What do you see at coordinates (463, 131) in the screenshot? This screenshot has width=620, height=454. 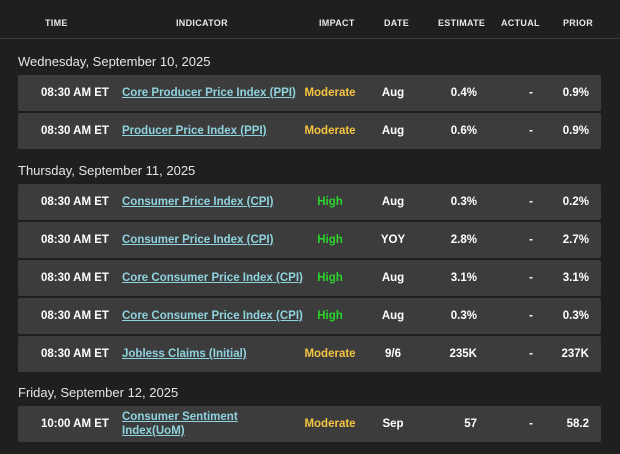 I see `row-estimate: 0.6%` at bounding box center [463, 131].